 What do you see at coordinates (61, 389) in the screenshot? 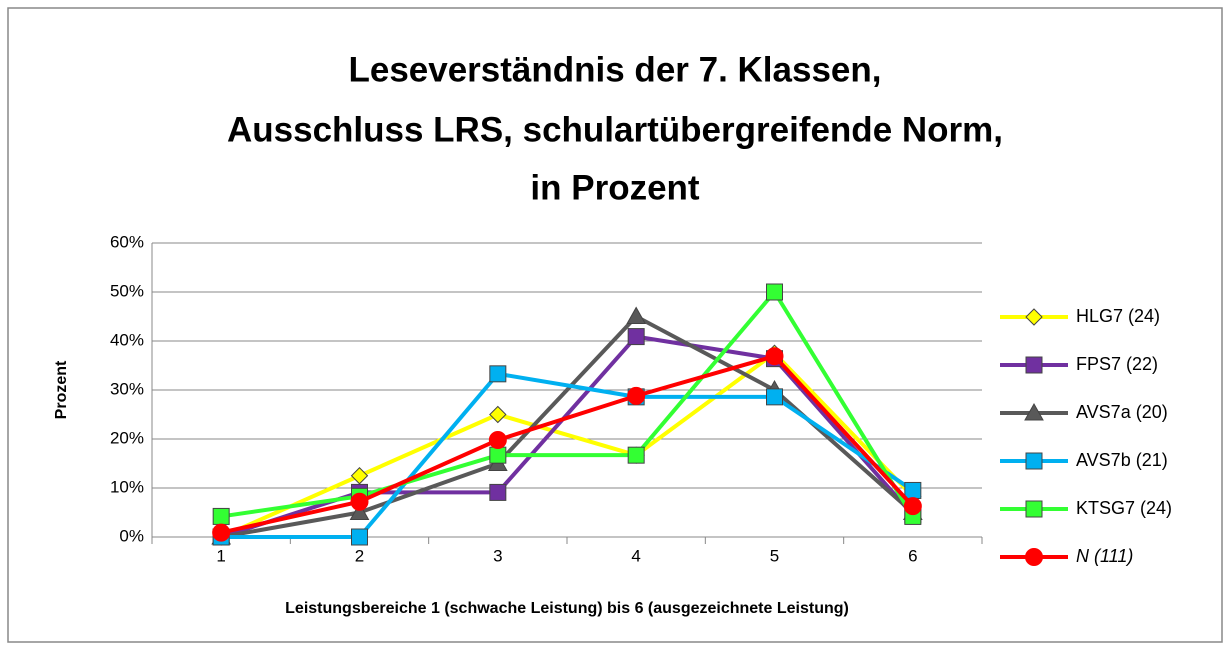
I see `y-axis-label: Prozent` at bounding box center [61, 389].